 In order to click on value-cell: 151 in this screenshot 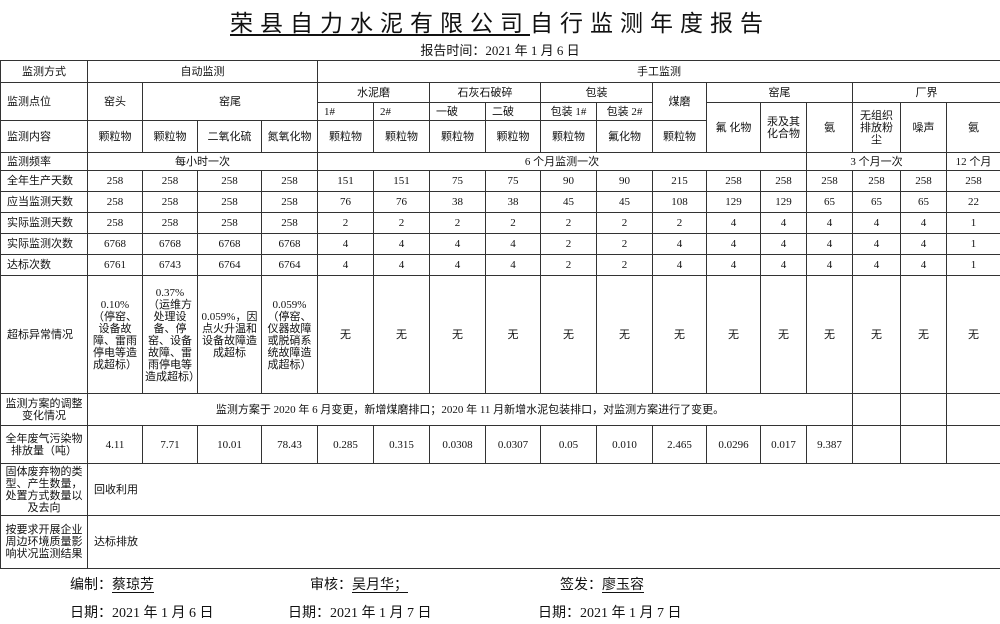, I will do `click(345, 181)`.